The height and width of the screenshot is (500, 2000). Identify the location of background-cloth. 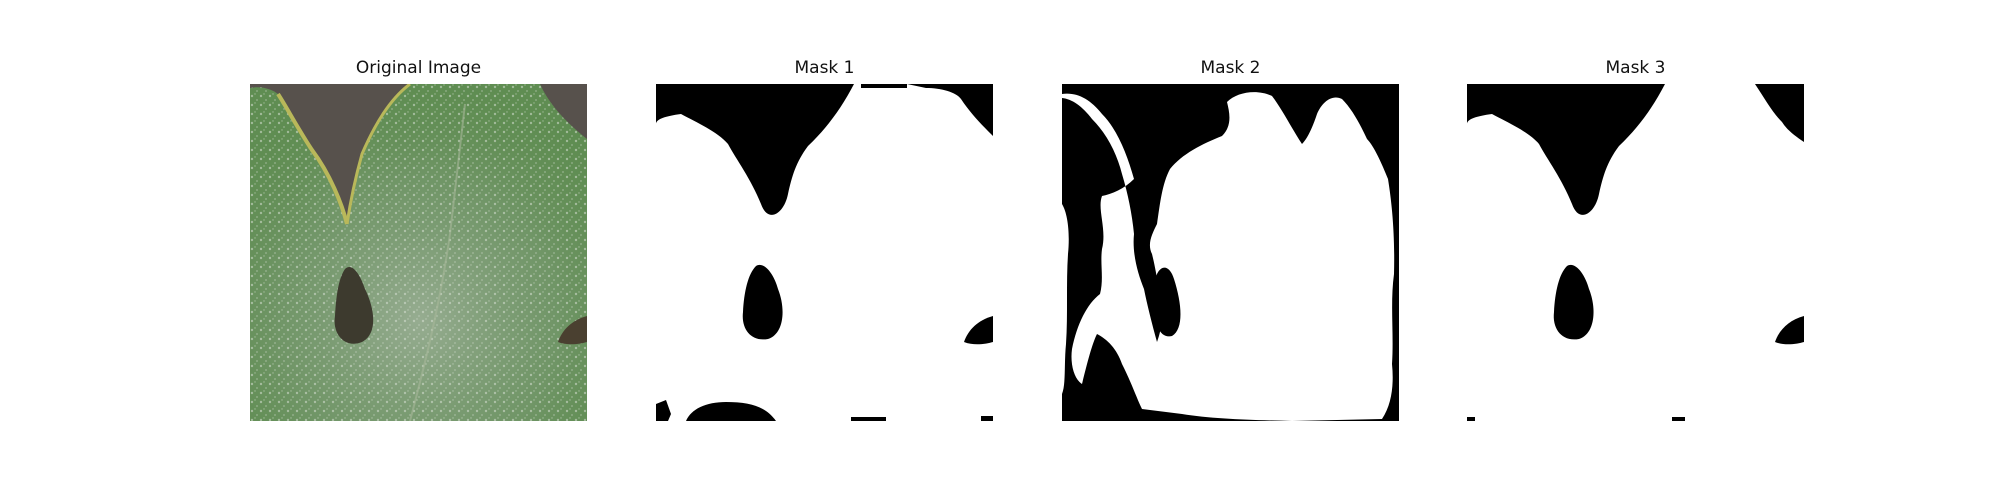
(432, 154).